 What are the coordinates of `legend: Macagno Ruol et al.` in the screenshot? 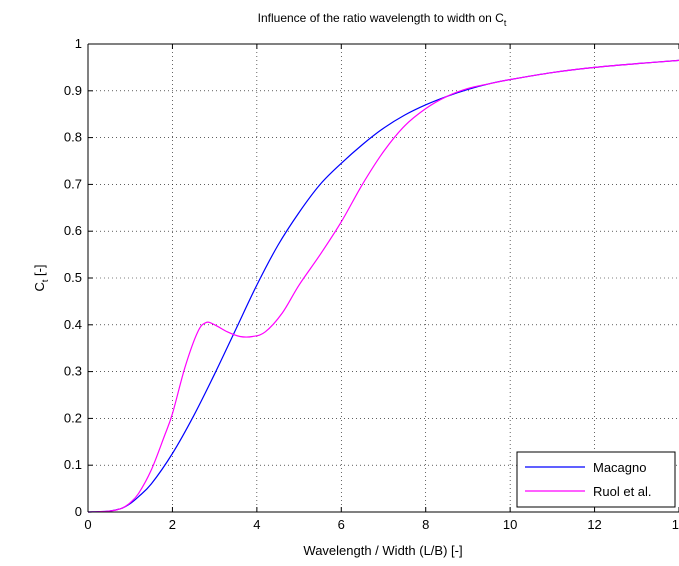 It's located at (596, 479).